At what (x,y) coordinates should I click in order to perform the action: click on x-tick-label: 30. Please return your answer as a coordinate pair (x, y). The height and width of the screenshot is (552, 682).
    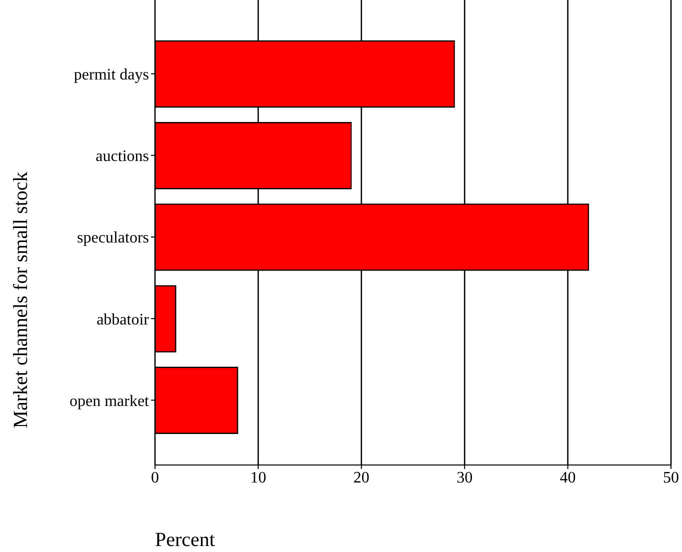
    Looking at the image, I should click on (464, 477).